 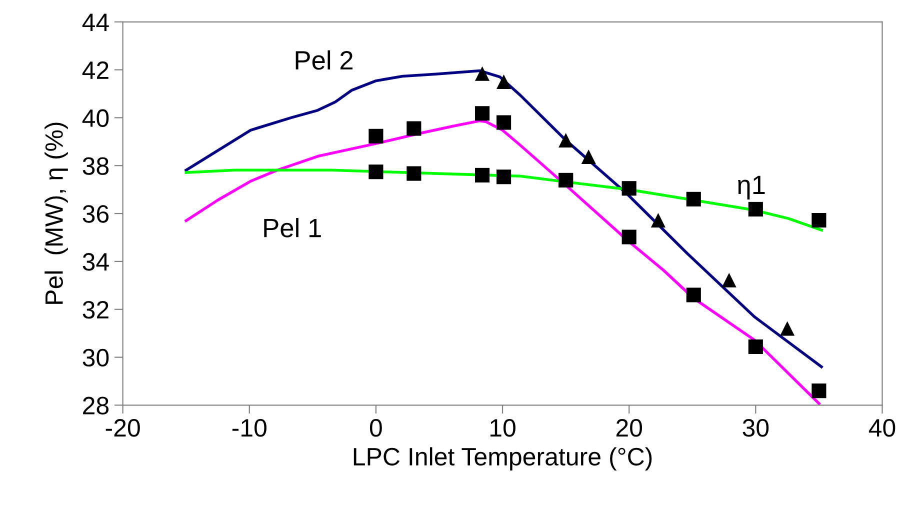 What do you see at coordinates (751, 188) in the screenshot?
I see `series-label: η1` at bounding box center [751, 188].